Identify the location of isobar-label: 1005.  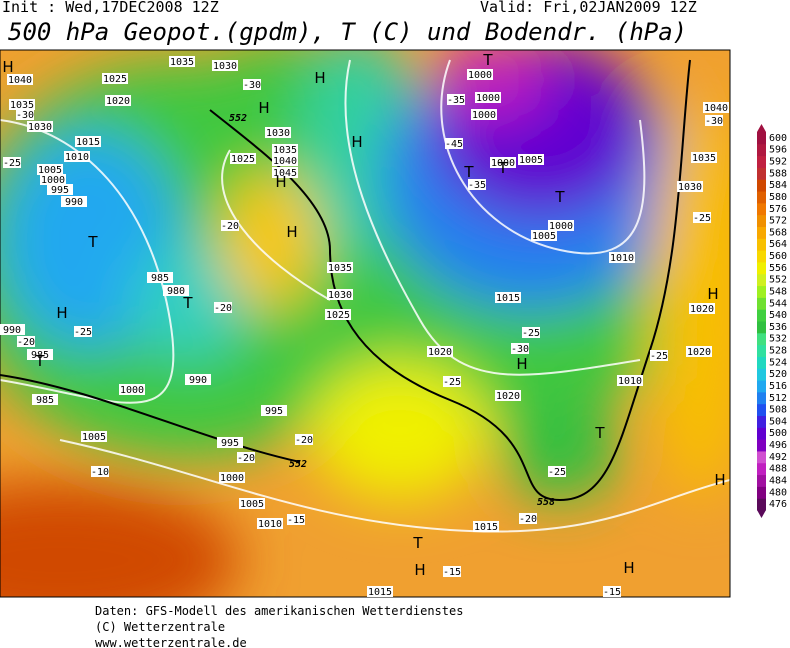
(94, 437).